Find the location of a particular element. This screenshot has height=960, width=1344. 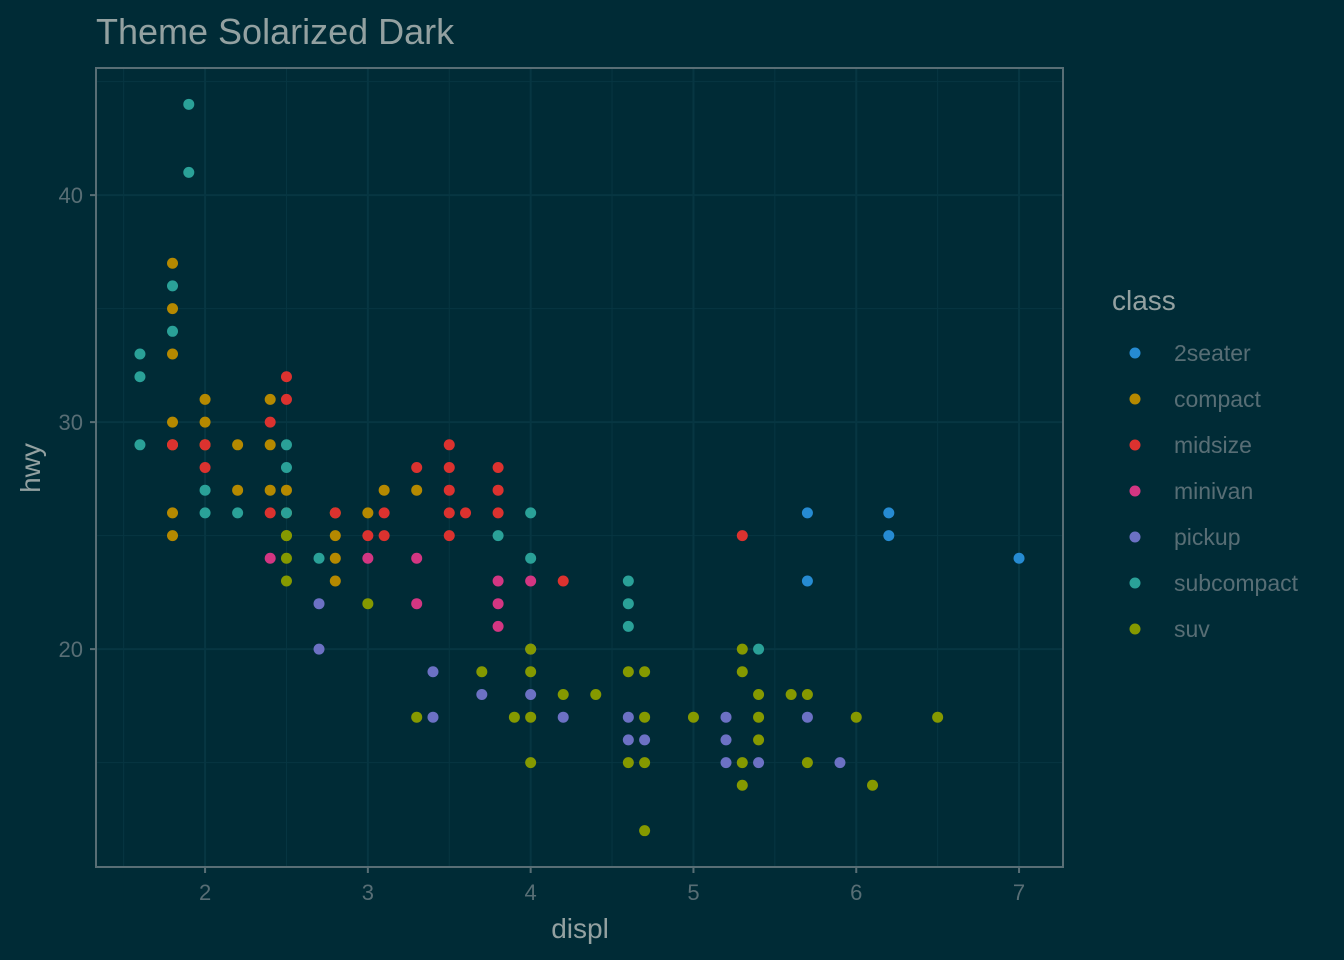

legend-label-subcompact: subcompact is located at coordinates (1236, 583).